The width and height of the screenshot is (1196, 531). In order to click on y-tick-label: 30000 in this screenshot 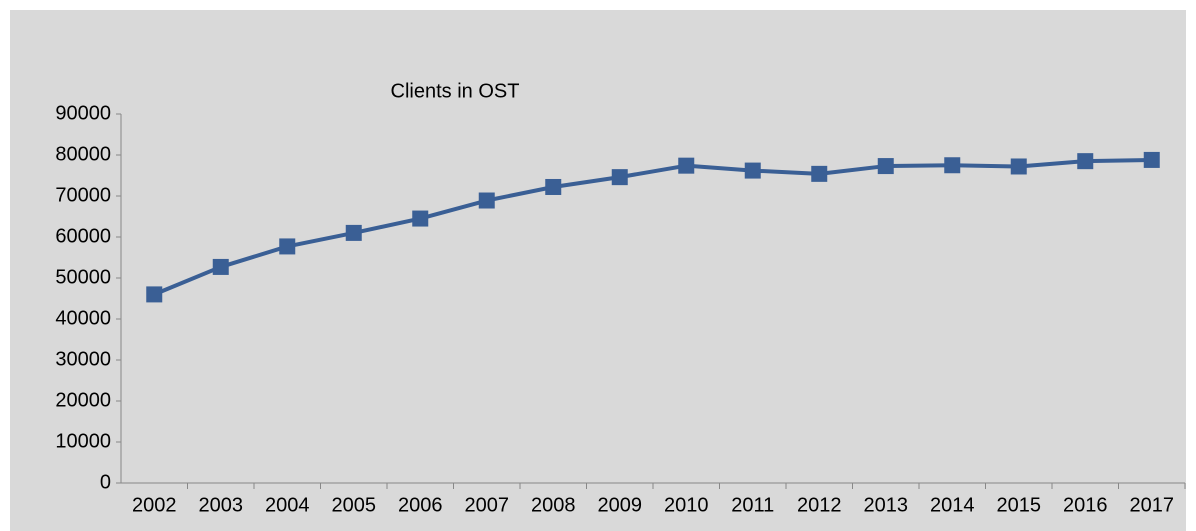, I will do `click(83, 359)`.